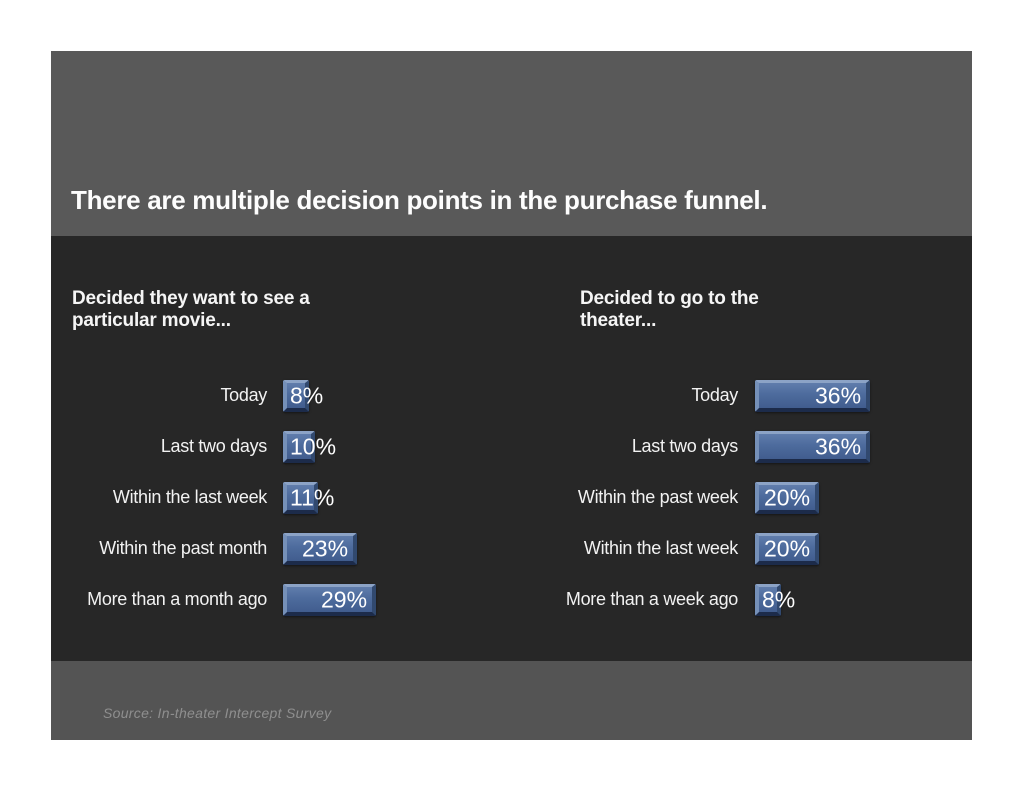 The height and width of the screenshot is (791, 1024). What do you see at coordinates (753, 446) in the screenshot?
I see `chart-row: Last two days 36%` at bounding box center [753, 446].